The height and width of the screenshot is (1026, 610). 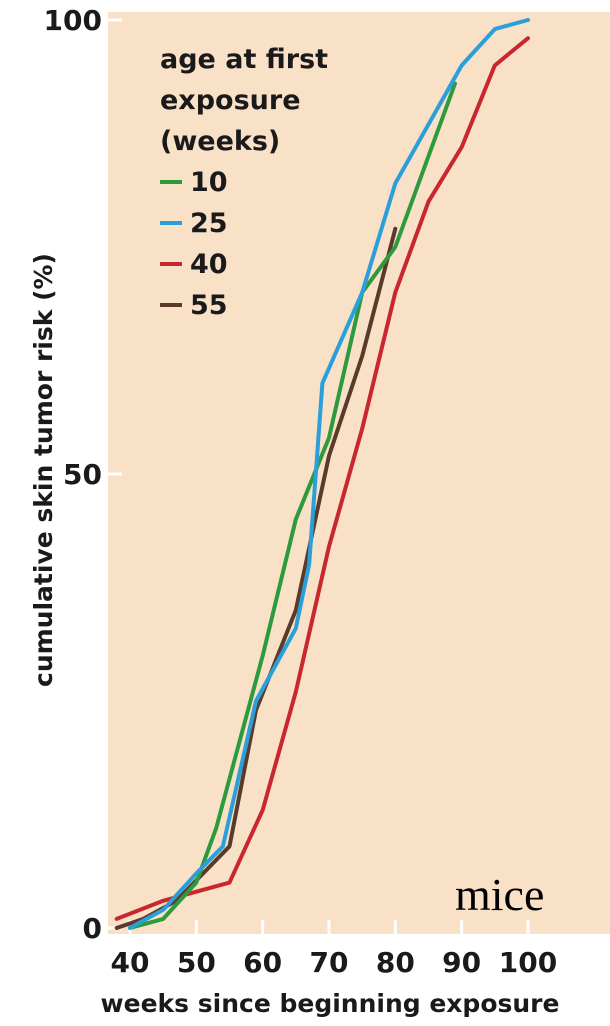 What do you see at coordinates (461, 962) in the screenshot?
I see `x-tick-label: 90` at bounding box center [461, 962].